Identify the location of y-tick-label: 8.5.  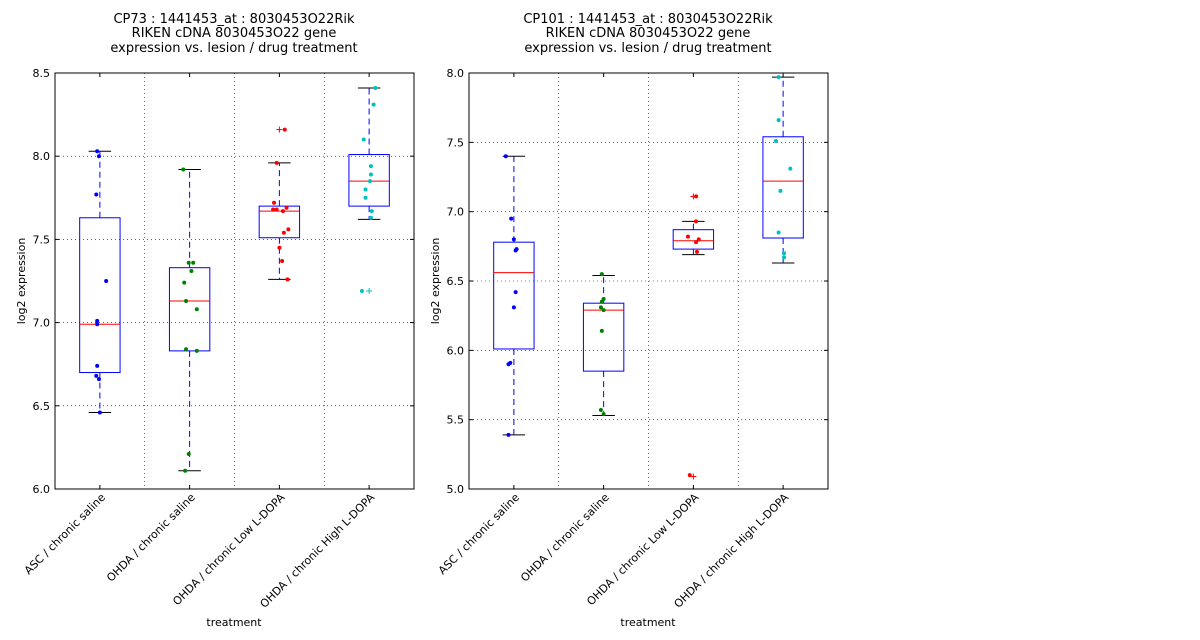
(42, 73).